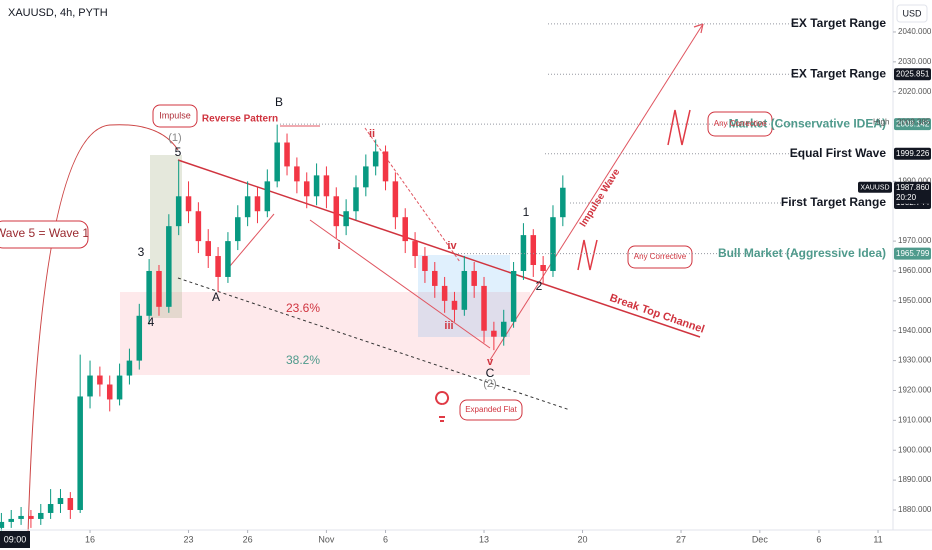  Describe the element at coordinates (240, 119) in the screenshot. I see `annotation: Reverse Pattern` at that location.